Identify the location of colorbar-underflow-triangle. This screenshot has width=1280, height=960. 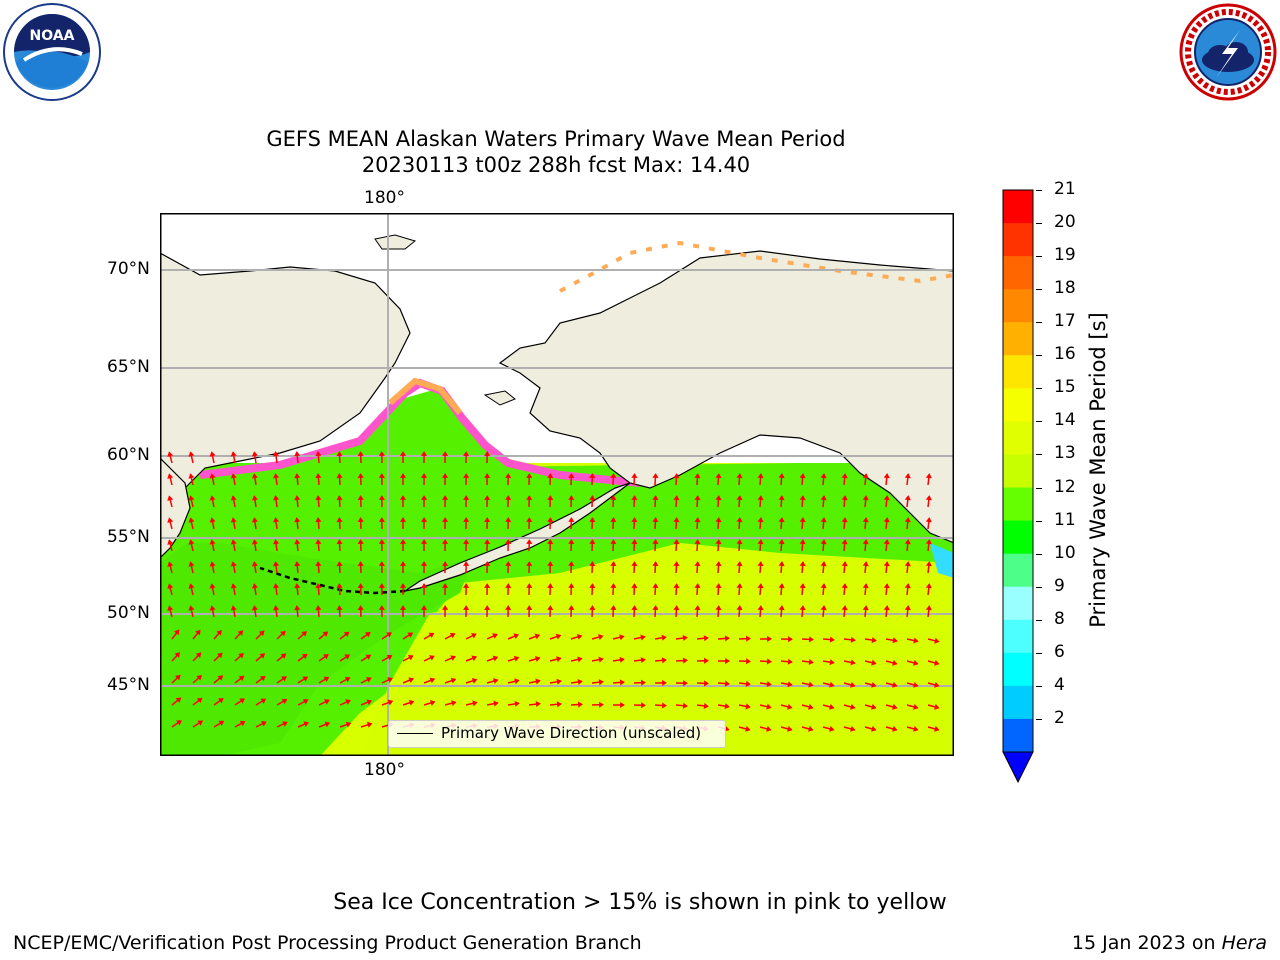
(1018, 767).